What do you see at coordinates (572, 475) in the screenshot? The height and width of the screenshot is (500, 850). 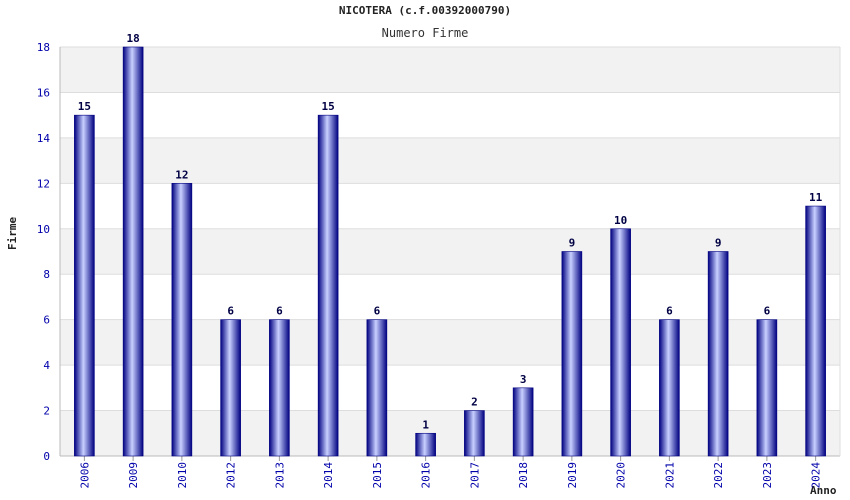 I see `x-tick-label: 2019` at bounding box center [572, 475].